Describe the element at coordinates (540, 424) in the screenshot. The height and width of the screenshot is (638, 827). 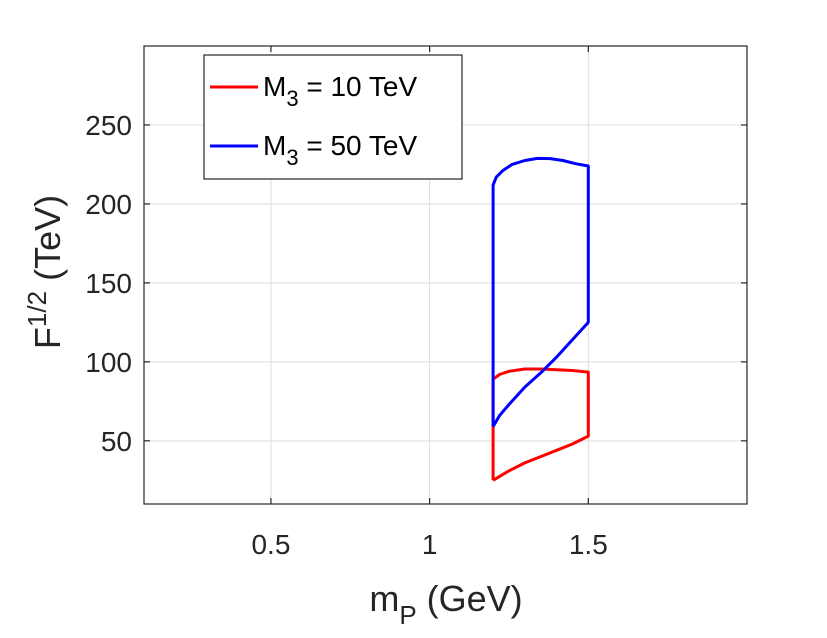
I see `series-line-10tev` at that location.